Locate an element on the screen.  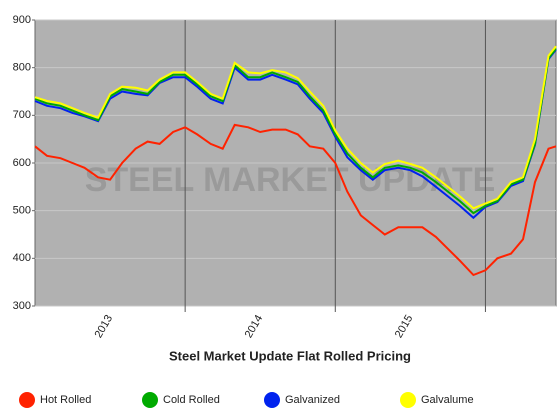
y-tick-label: 900 is located at coordinates (22, 20).